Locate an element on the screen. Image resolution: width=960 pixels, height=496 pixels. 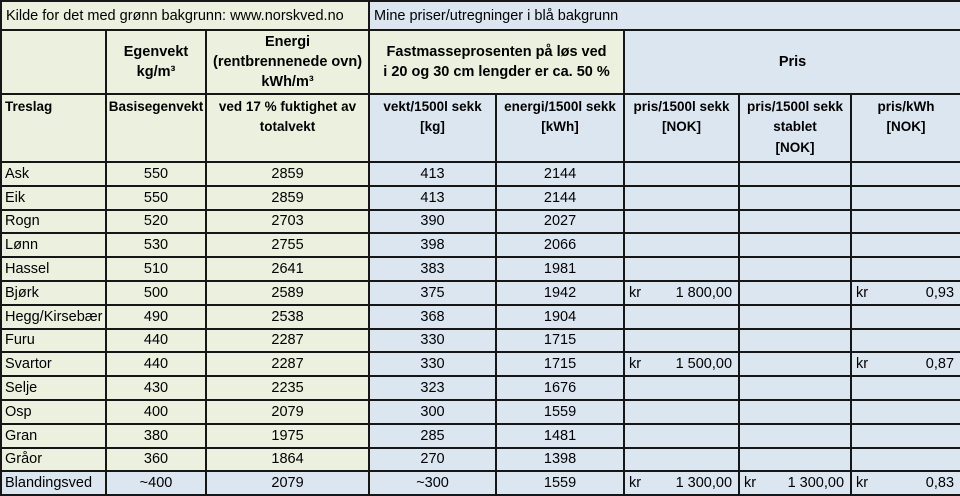
table-row: Furu 440 2287 330 1715 is located at coordinates (480, 340).